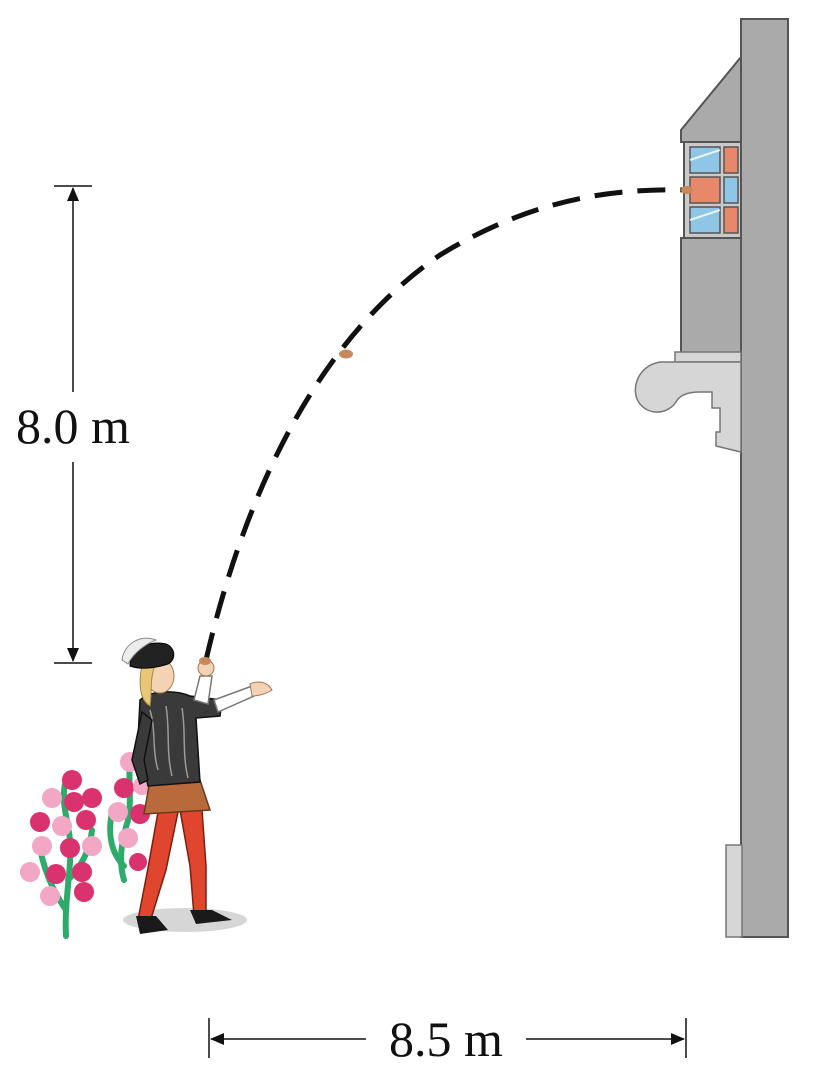  What do you see at coordinates (261, 689) in the screenshot?
I see `pointing-hand` at bounding box center [261, 689].